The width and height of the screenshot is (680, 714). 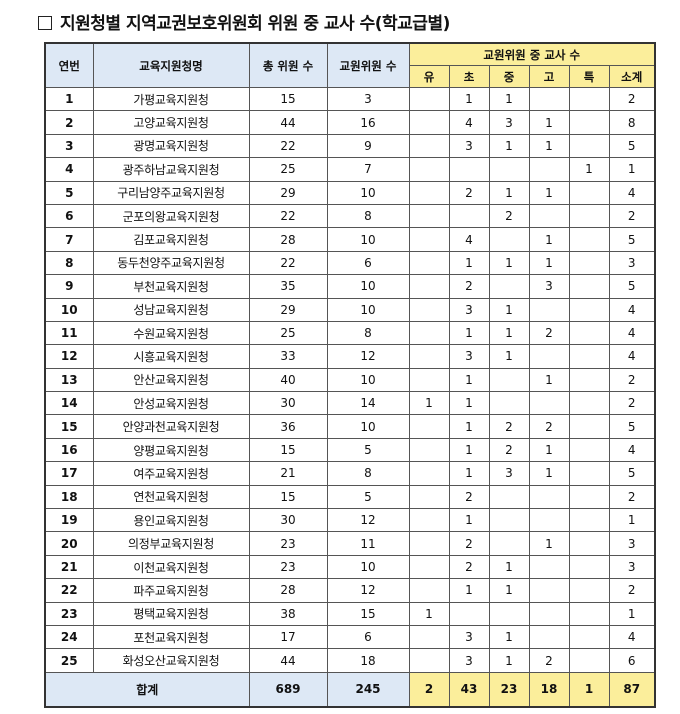 I want to click on table-row: 4 광주하남교육지원청 25 7 1 1, so click(x=350, y=169).